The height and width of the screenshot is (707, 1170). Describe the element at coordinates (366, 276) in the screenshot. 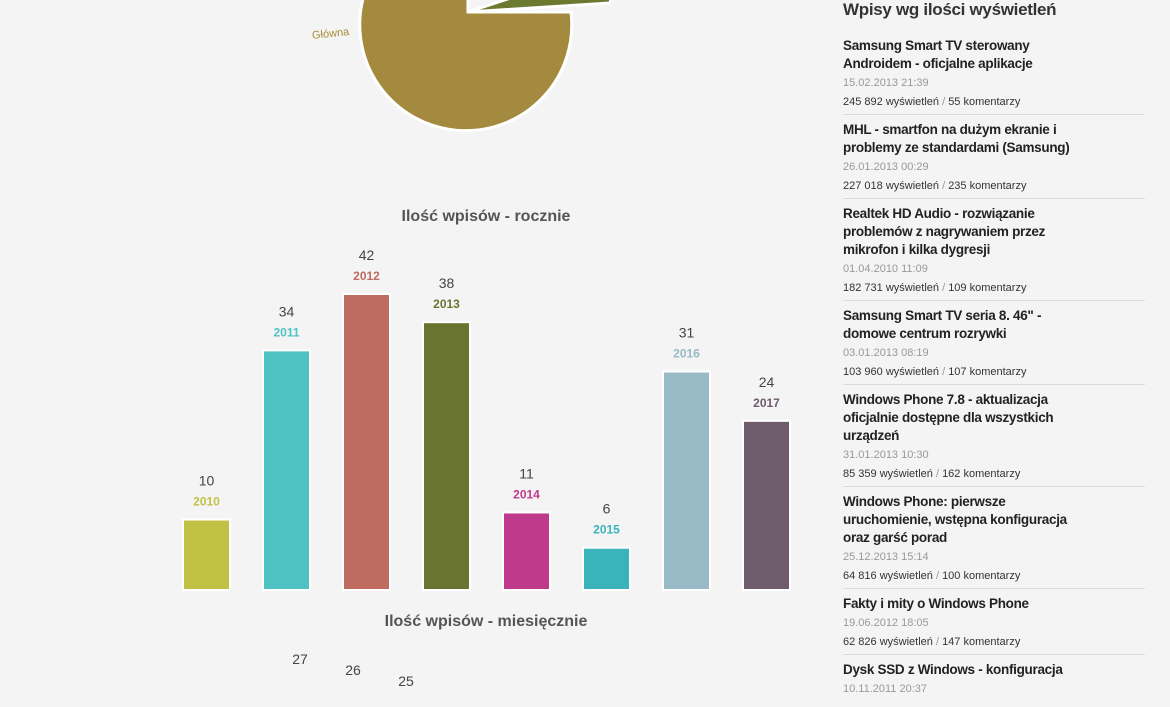

I see `bar-category-label: 2012` at that location.